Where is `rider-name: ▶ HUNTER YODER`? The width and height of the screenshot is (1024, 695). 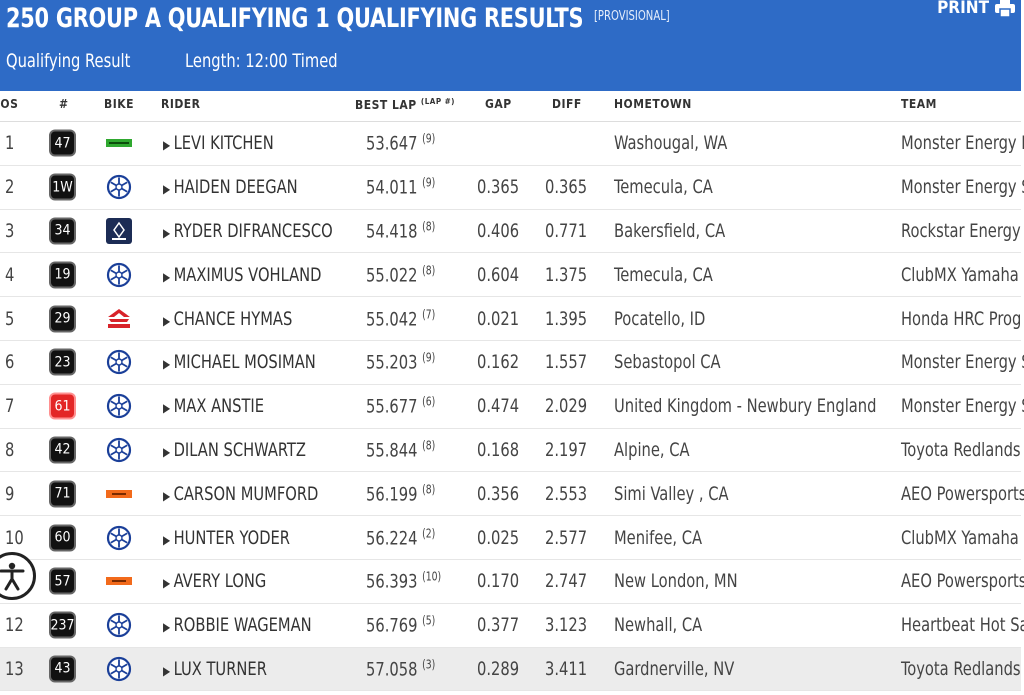 rider-name: ▶ HUNTER YODER is located at coordinates (227, 537).